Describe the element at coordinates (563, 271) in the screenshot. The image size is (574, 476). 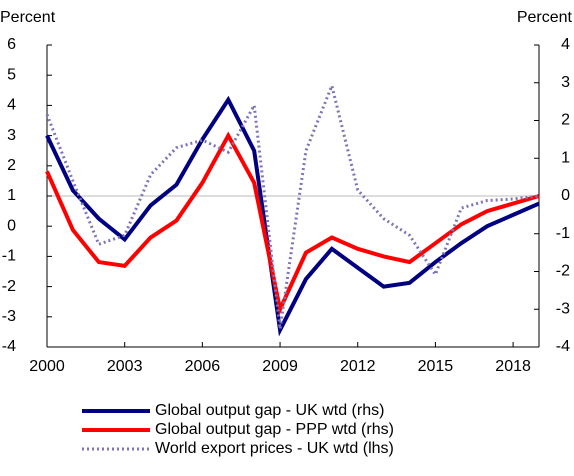
I see `y2-tick-label: -2` at that location.